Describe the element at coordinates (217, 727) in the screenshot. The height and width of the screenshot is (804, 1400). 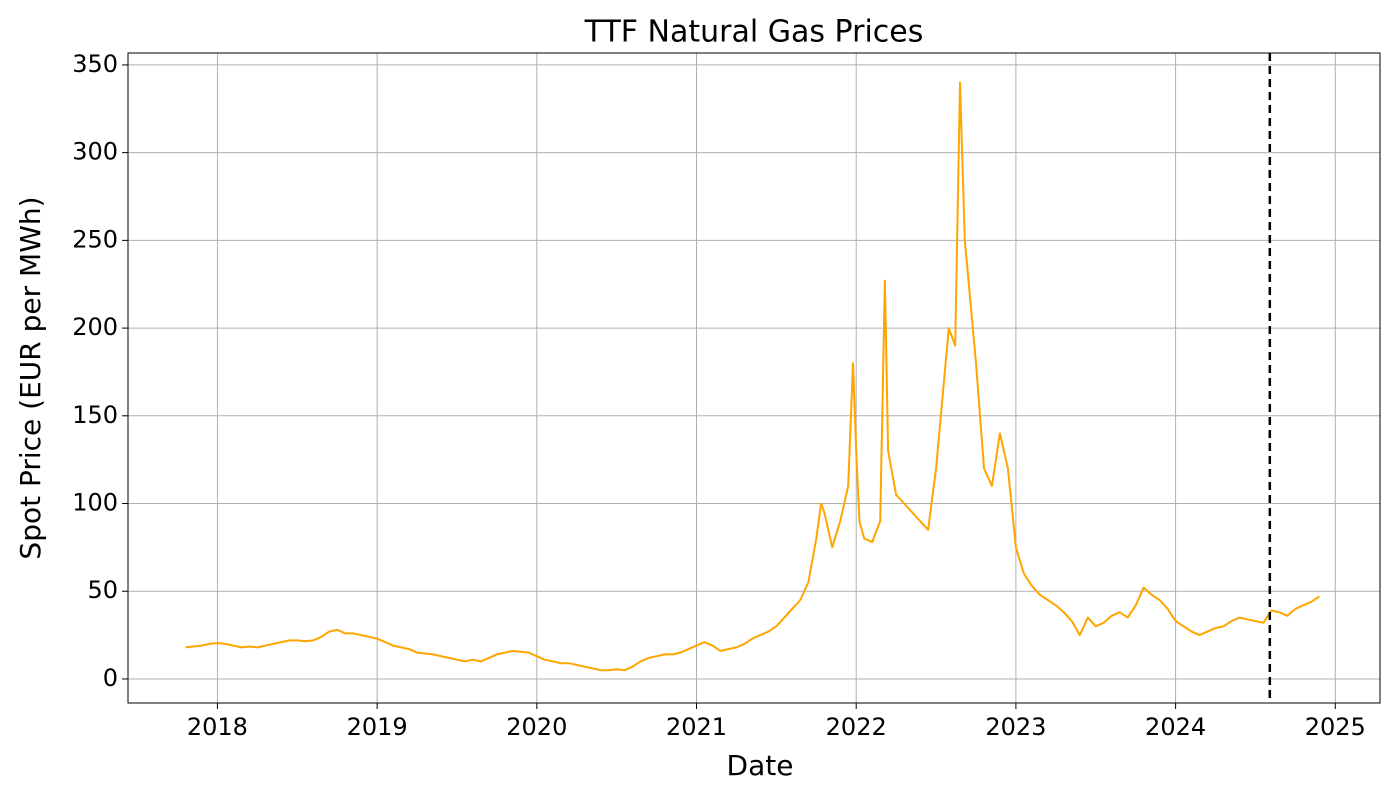
I see `x-tick-label: 2018` at that location.